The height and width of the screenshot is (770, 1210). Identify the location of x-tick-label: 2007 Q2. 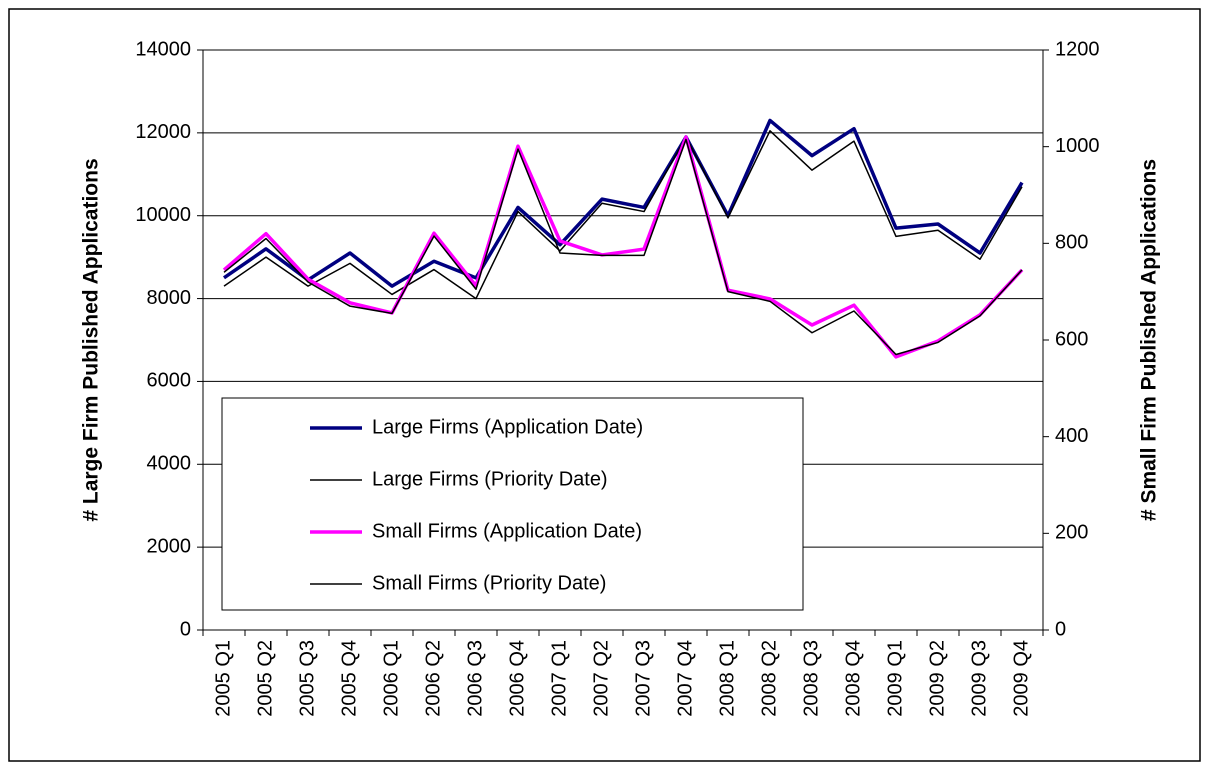
(601, 678).